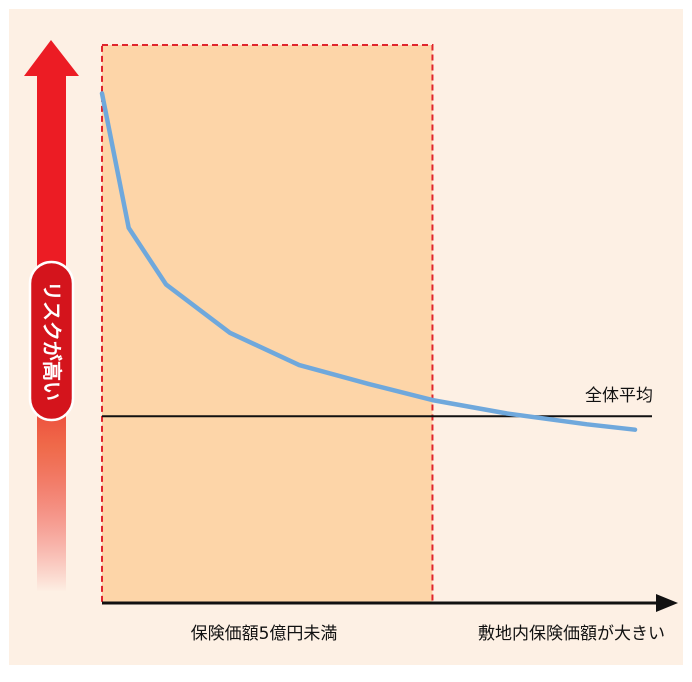  I want to click on x-axis-label: 敷地内保険価額が大きい, so click(571, 634).